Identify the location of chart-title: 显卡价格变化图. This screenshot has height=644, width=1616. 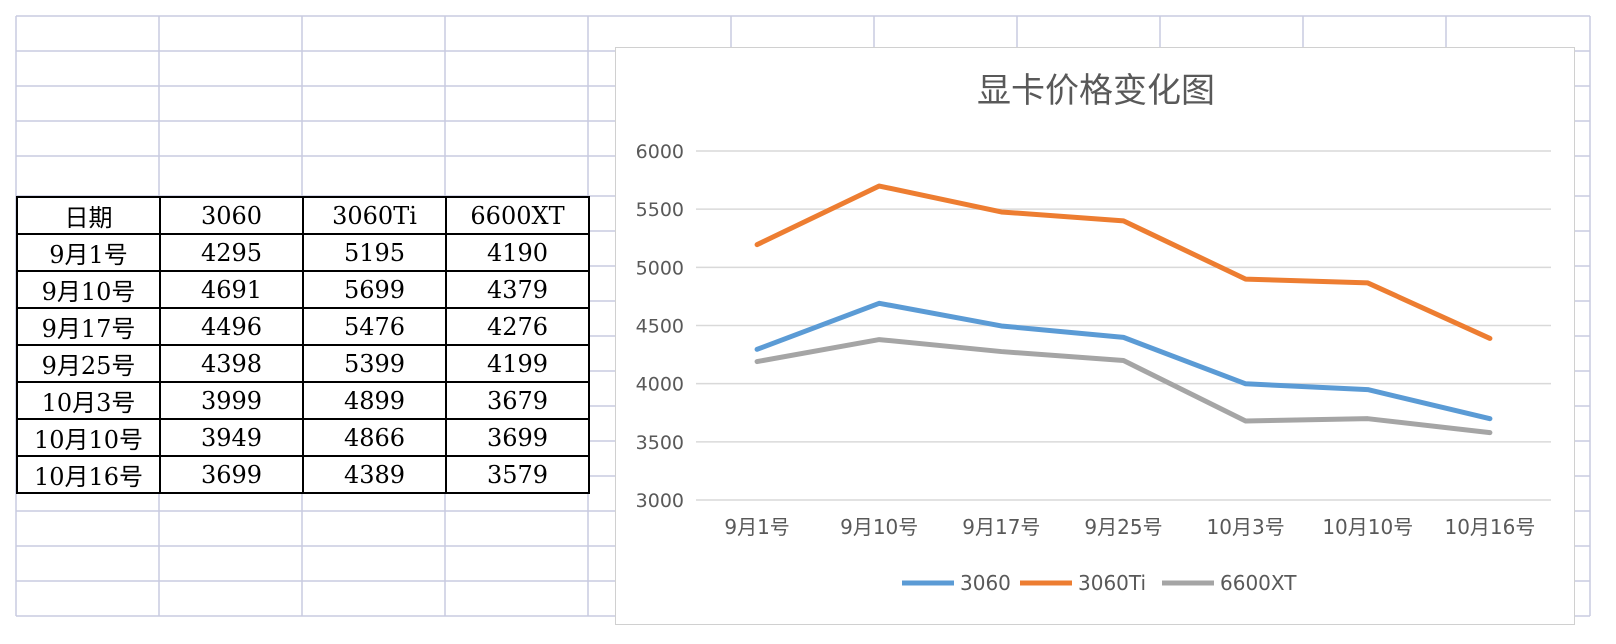
(1096, 91).